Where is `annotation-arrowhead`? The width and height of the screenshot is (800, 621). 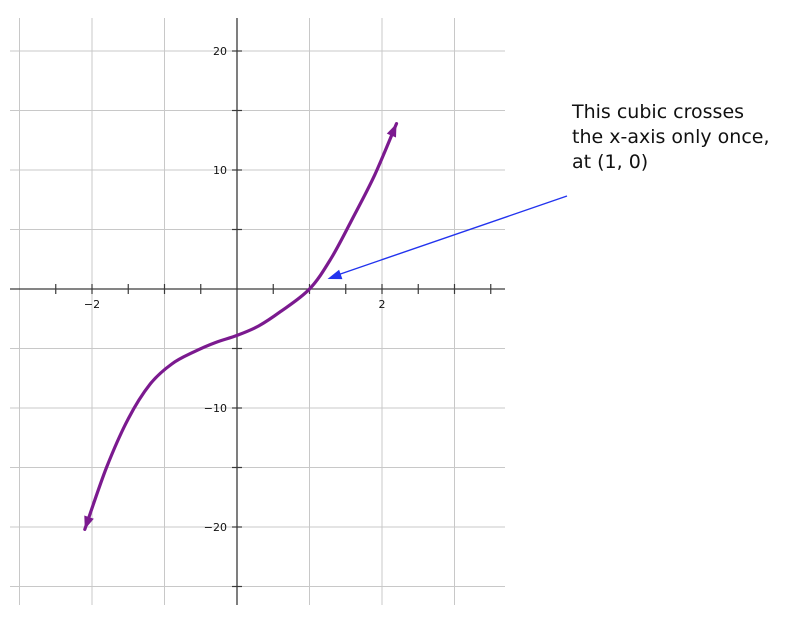
annotation-arrowhead is located at coordinates (335, 274).